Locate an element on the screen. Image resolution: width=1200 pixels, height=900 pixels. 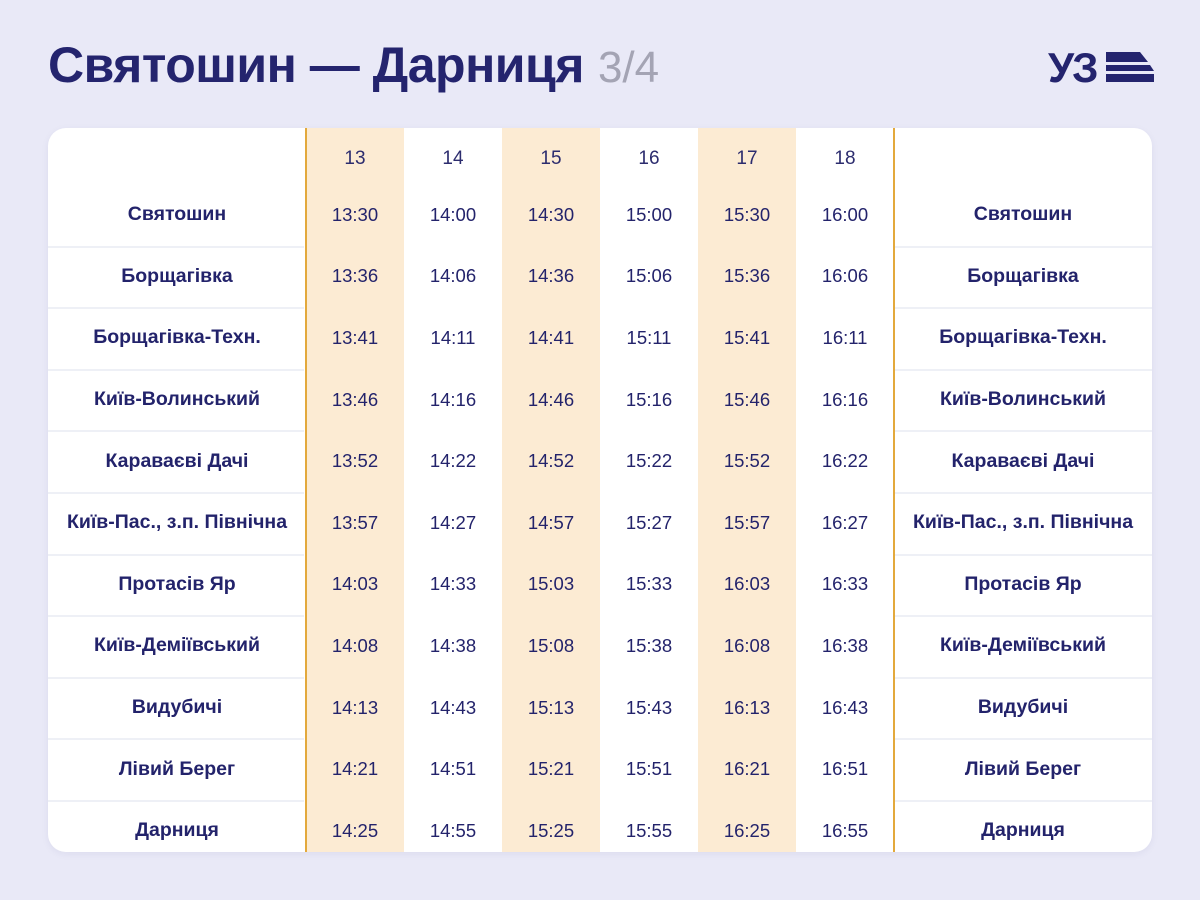
uz-logo: УЗ is located at coordinates (1101, 67).